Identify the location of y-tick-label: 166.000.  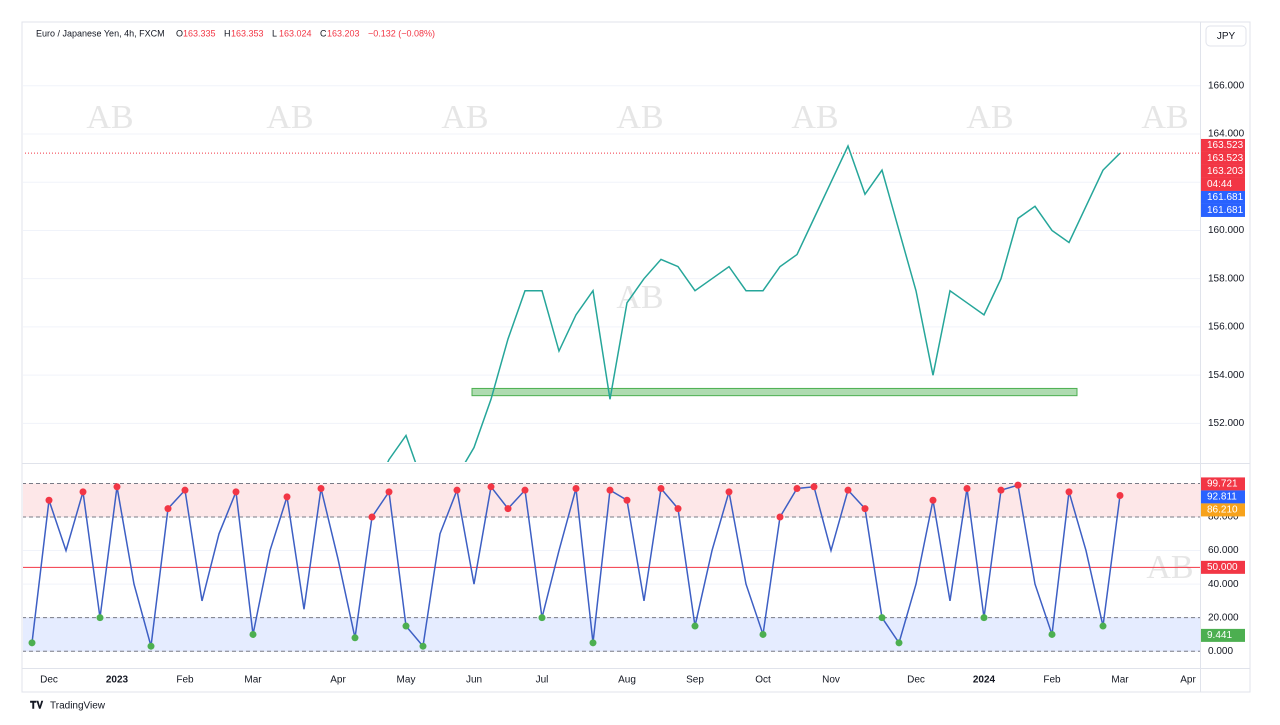
(1226, 85).